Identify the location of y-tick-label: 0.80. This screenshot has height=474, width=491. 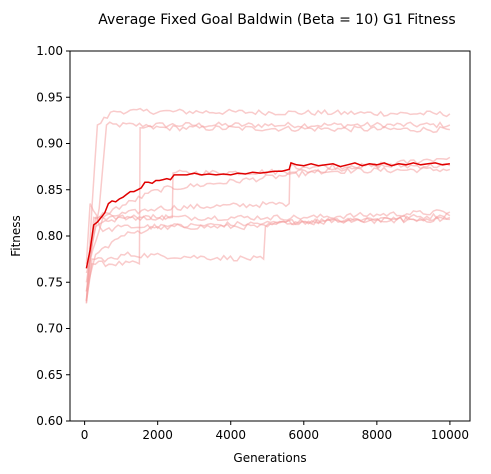
(49, 236).